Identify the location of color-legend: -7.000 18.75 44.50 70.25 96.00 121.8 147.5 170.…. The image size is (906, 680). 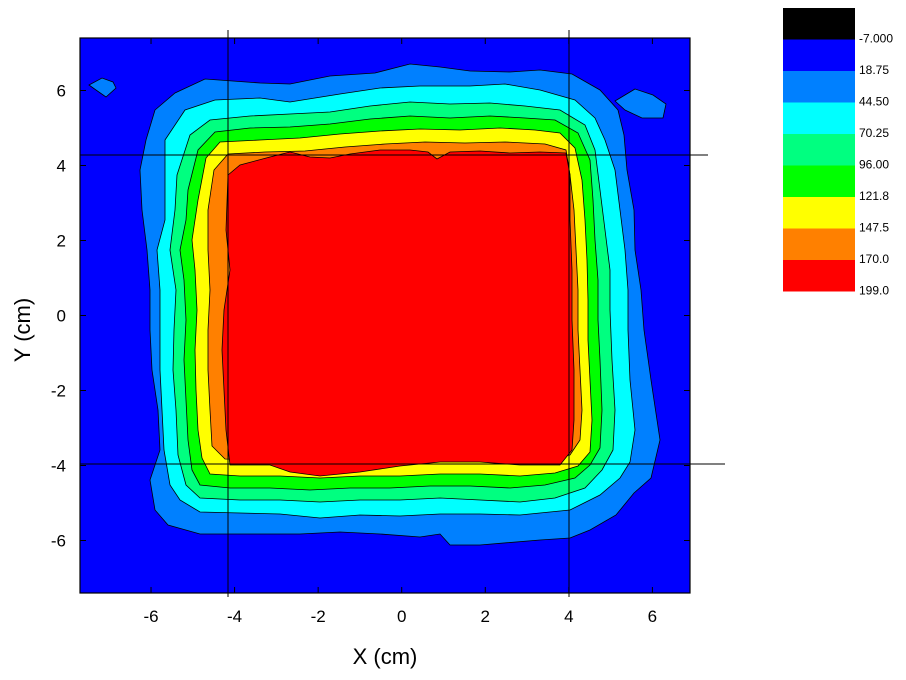
(838, 153).